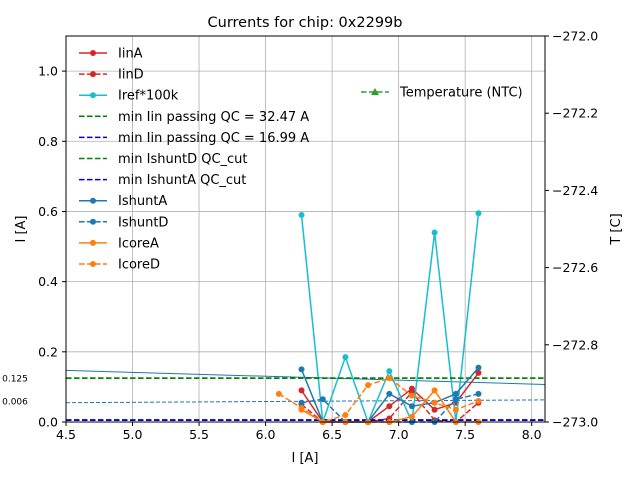  What do you see at coordinates (48, 141) in the screenshot?
I see `y-tick-label-4: 0.8` at bounding box center [48, 141].